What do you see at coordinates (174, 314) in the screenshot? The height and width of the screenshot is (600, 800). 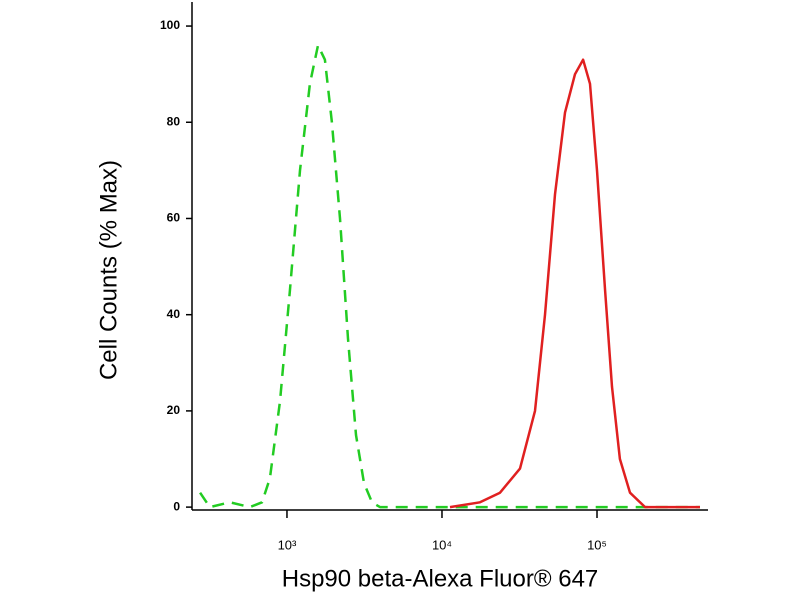 I see `y-tick-label: 40` at bounding box center [174, 314].